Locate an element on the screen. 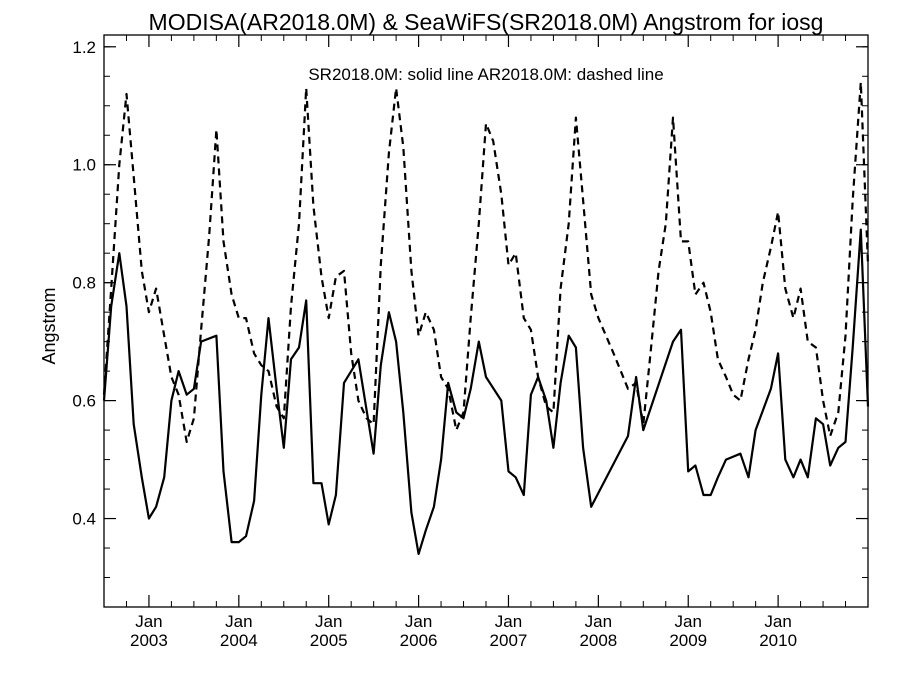 This screenshot has width=900, height=680. y-tick-label: 0.6 is located at coordinates (84, 401).